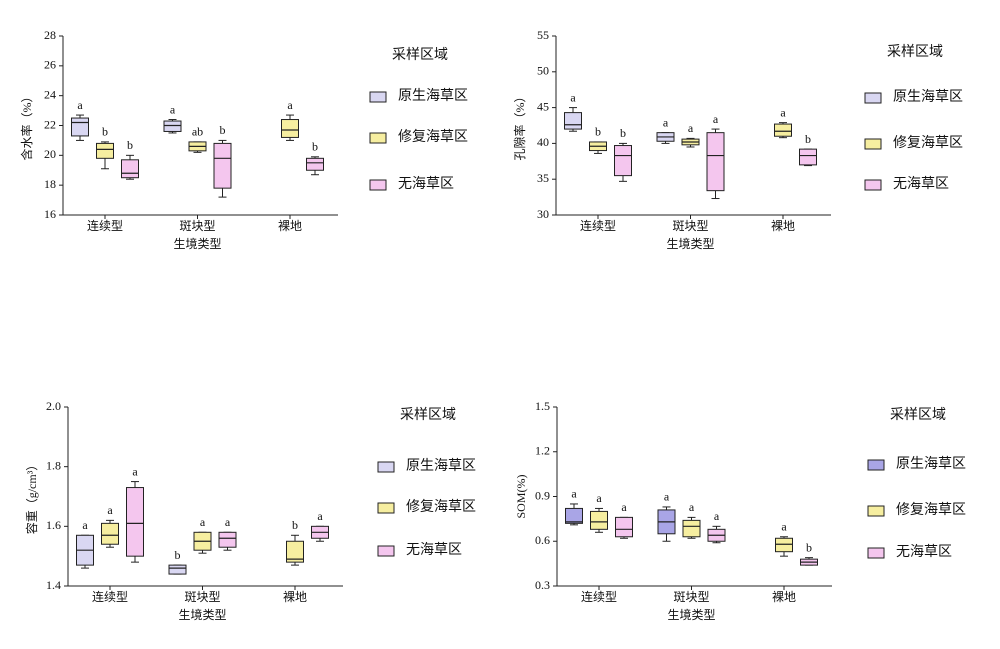  Describe the element at coordinates (53, 465) in the screenshot. I see `y-tick-label: 1.8` at that location.